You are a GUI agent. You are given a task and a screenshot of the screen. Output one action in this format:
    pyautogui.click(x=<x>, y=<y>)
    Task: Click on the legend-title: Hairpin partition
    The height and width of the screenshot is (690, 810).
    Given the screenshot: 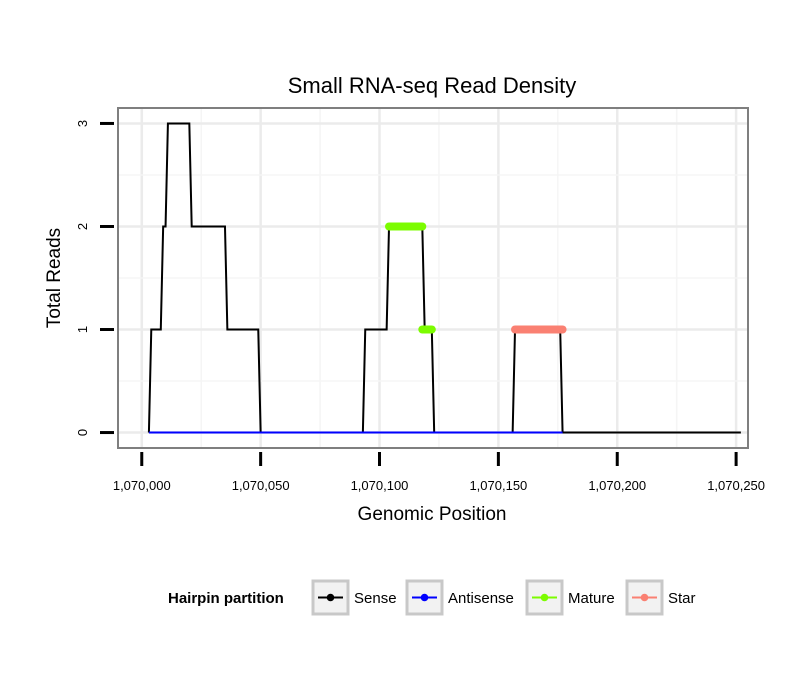 What is the action you would take?
    pyautogui.click(x=226, y=598)
    